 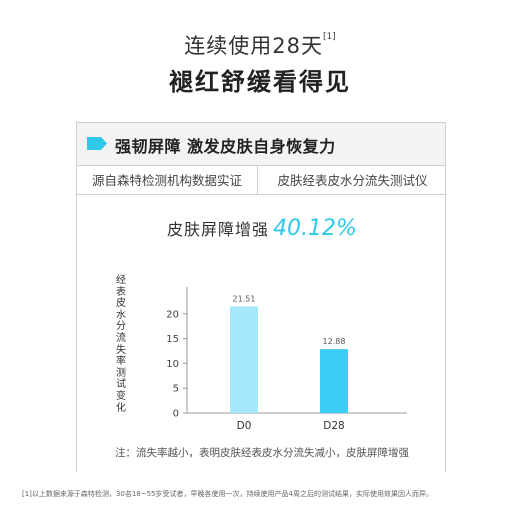 What do you see at coordinates (176, 389) in the screenshot?
I see `y-tick-label: 5` at bounding box center [176, 389].